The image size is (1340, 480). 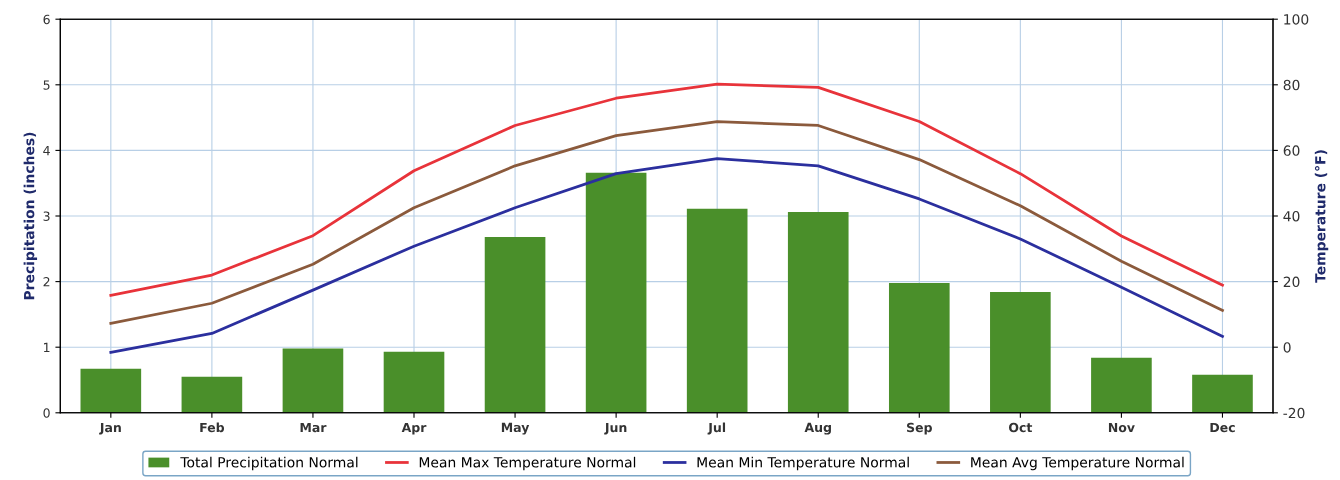 What do you see at coordinates (1291, 85) in the screenshot?
I see `y2-tick-label: 80` at bounding box center [1291, 85].